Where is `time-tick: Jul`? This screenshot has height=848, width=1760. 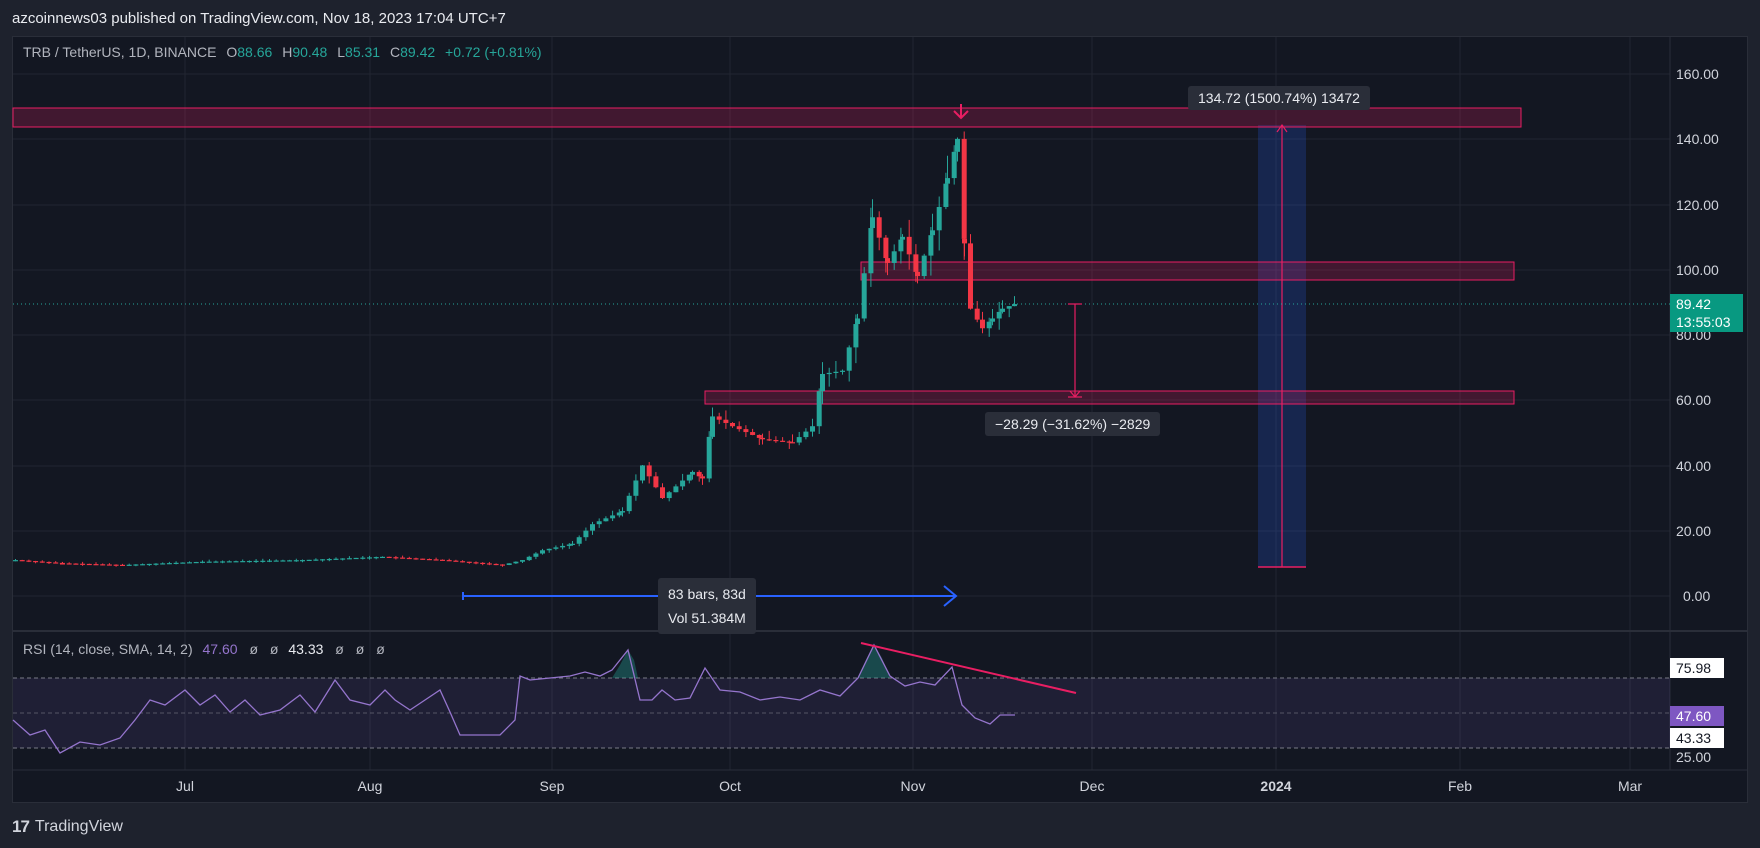
time-tick: Jul is located at coordinates (185, 786).